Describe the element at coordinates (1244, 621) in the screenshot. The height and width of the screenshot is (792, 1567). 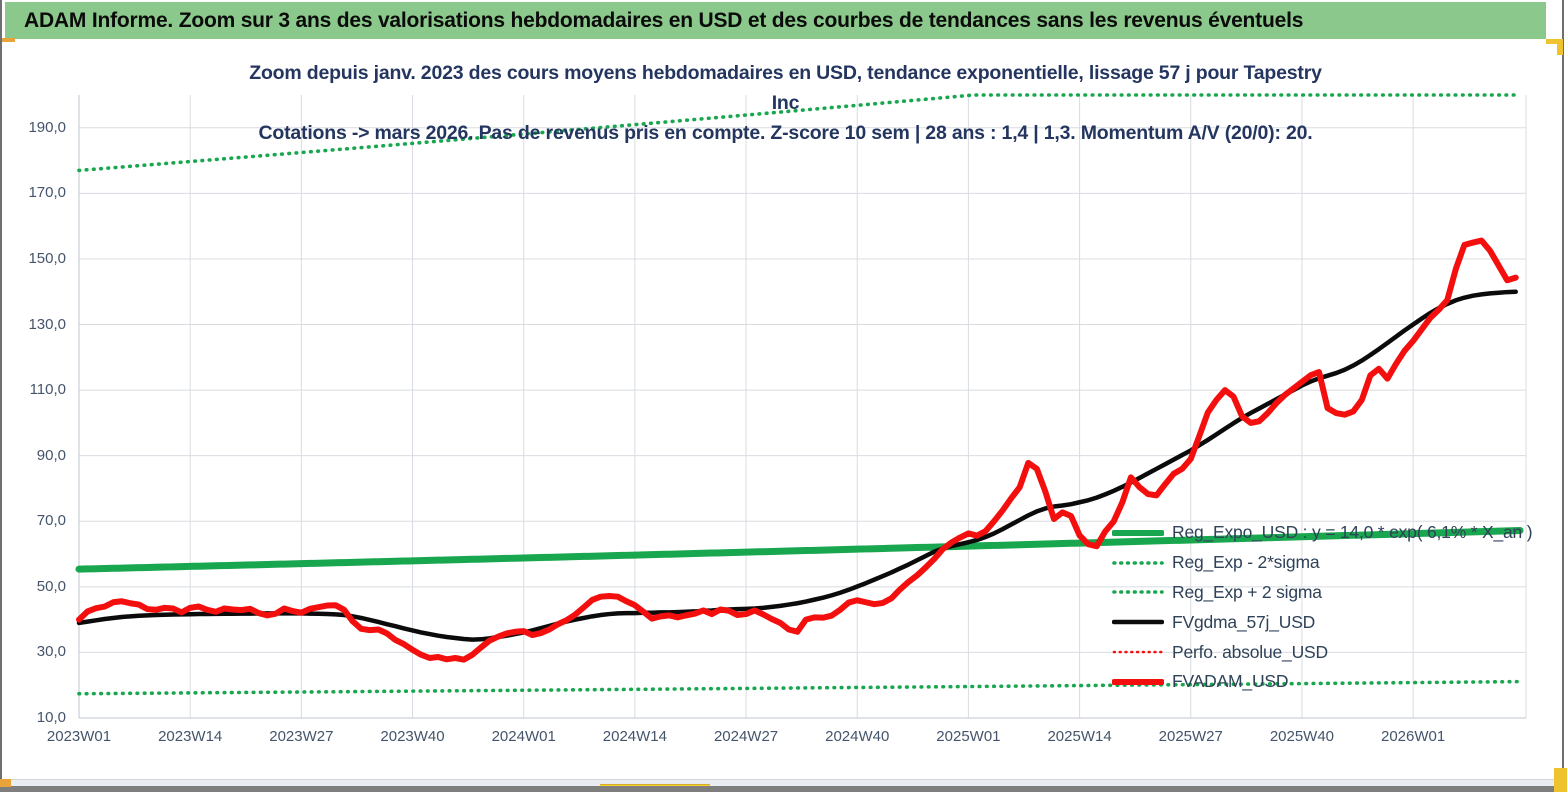
I see `legend-label: FVgdma_57j_USD` at that location.